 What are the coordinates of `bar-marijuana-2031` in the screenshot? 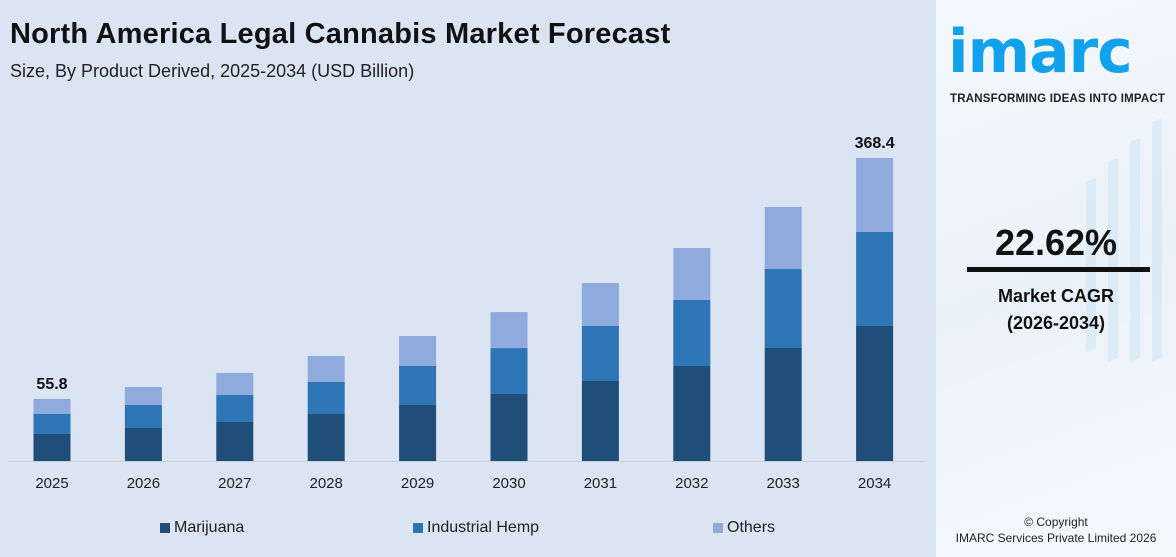 It's located at (600, 420).